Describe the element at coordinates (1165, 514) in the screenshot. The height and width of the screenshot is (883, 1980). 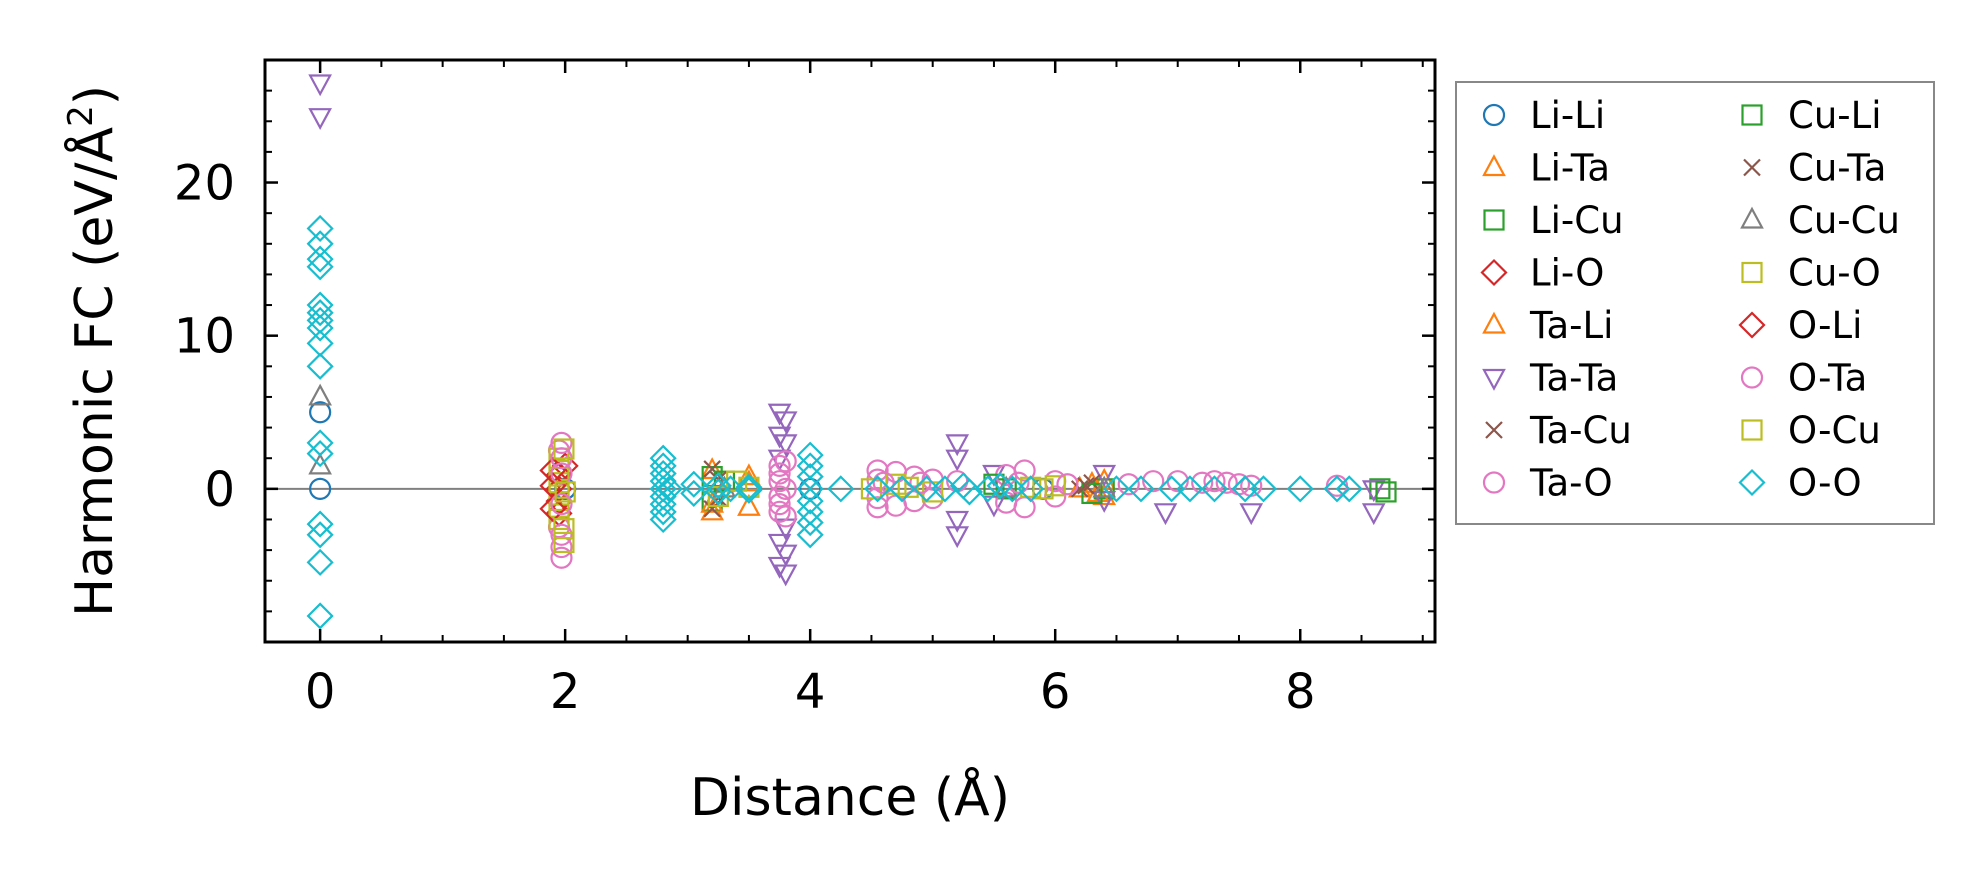
I see `point-ta-ta-20-shape` at that location.